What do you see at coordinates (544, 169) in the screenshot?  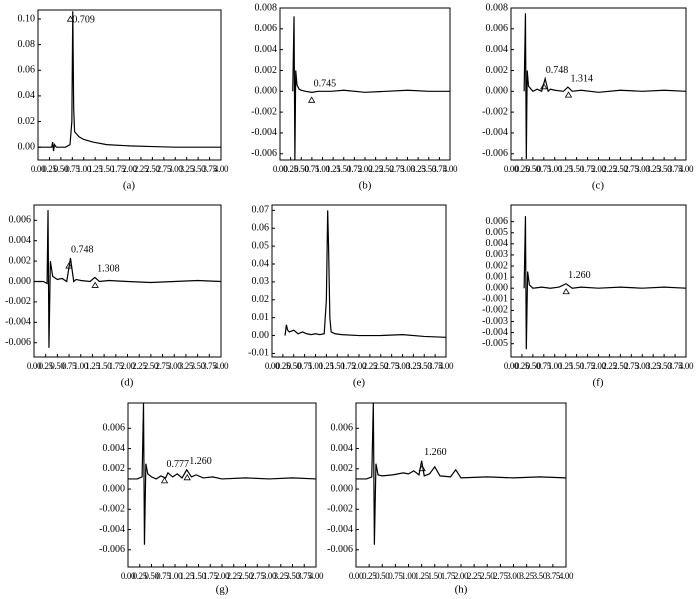 I see `x-tick-label: 0.75` at bounding box center [544, 169].